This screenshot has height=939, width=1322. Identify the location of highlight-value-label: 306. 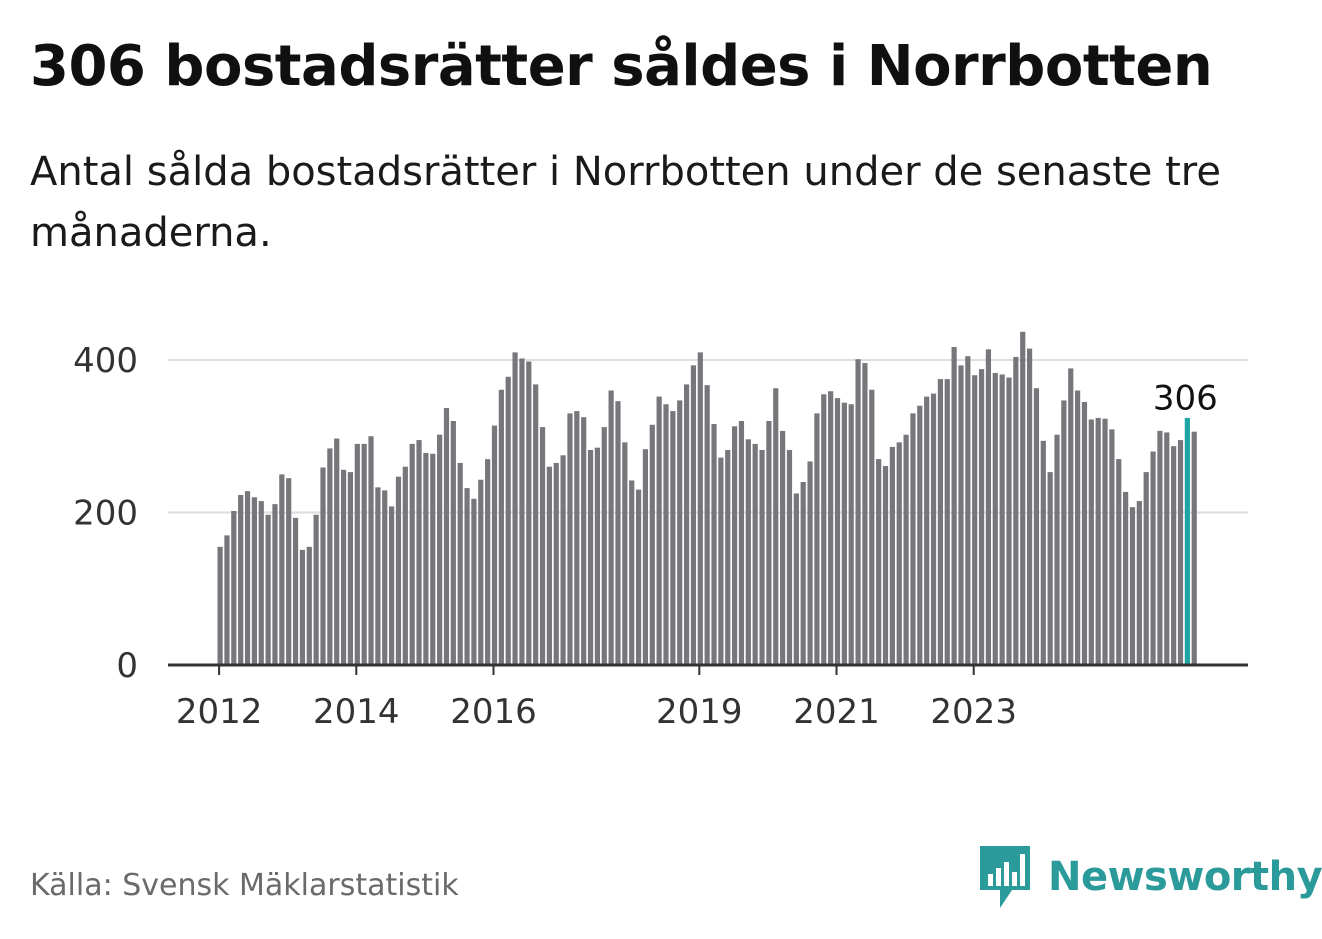
(1185, 399).